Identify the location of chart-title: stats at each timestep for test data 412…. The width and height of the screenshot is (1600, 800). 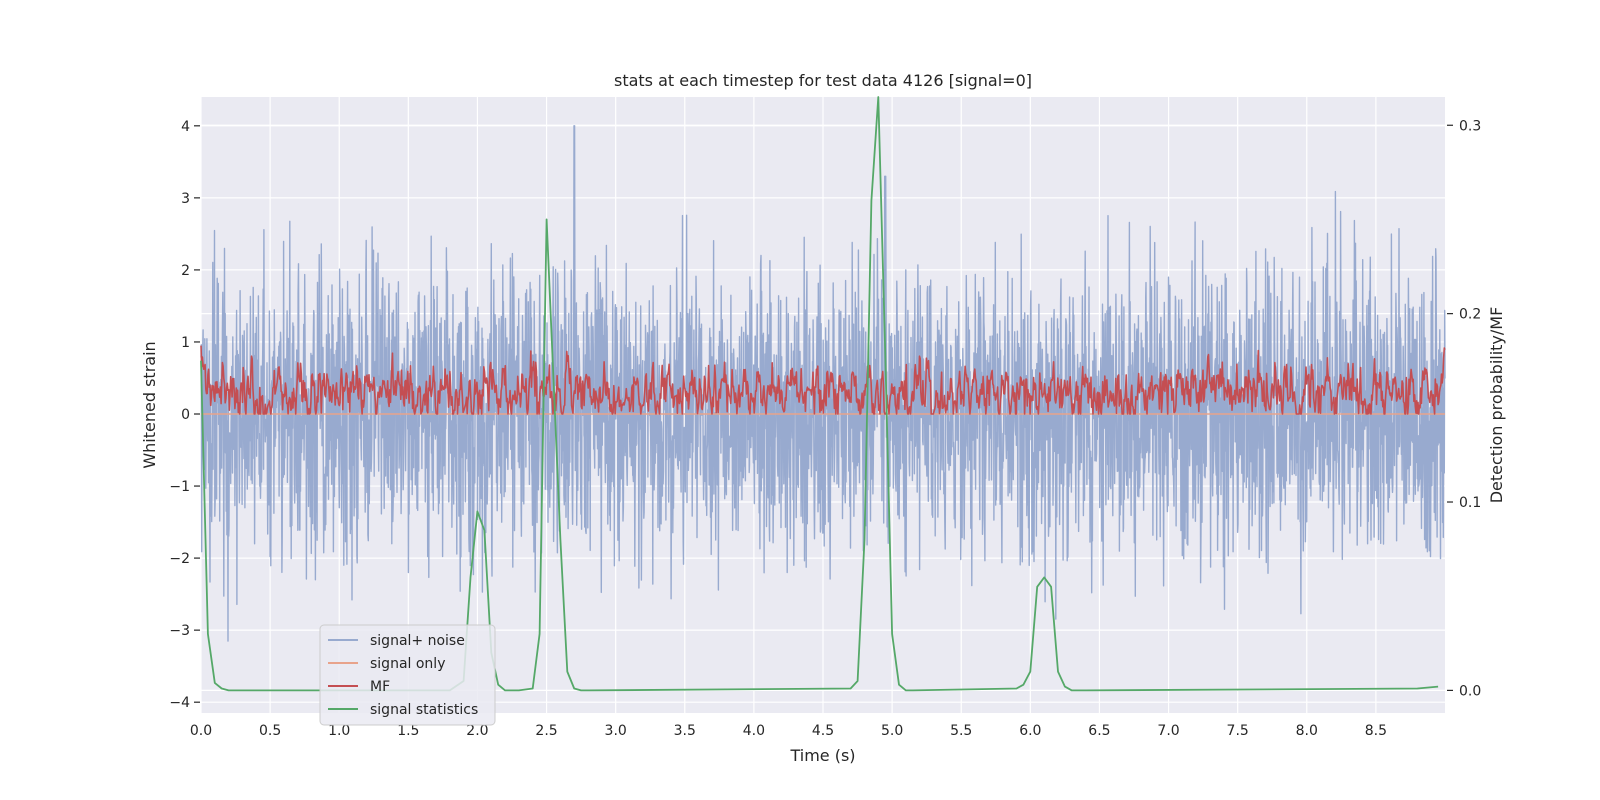
(823, 80).